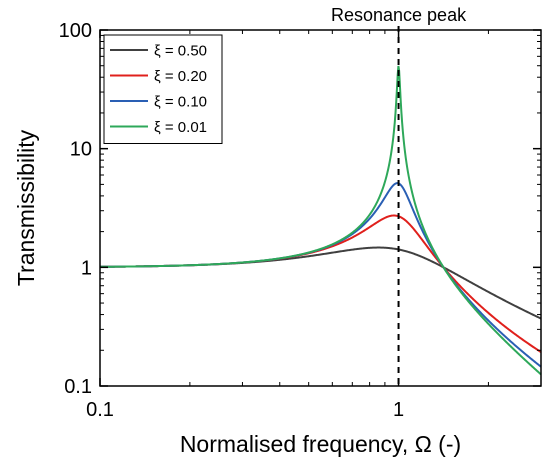 Image resolution: width=550 pixels, height=468 pixels. What do you see at coordinates (180, 127) in the screenshot?
I see `legend-label-3: ξ = 0.01` at bounding box center [180, 127].